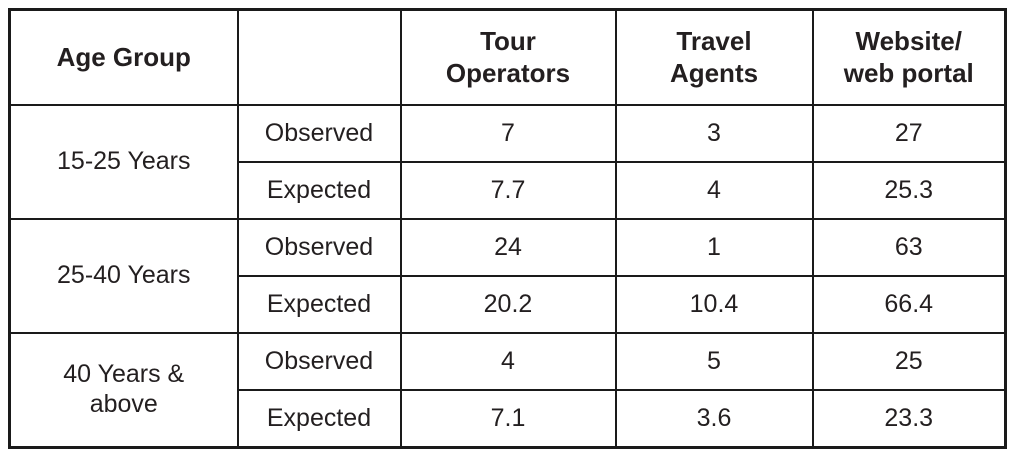 The width and height of the screenshot is (1014, 454). What do you see at coordinates (909, 57) in the screenshot?
I see `col-header-website-web-portal: Website/ web portal` at bounding box center [909, 57].